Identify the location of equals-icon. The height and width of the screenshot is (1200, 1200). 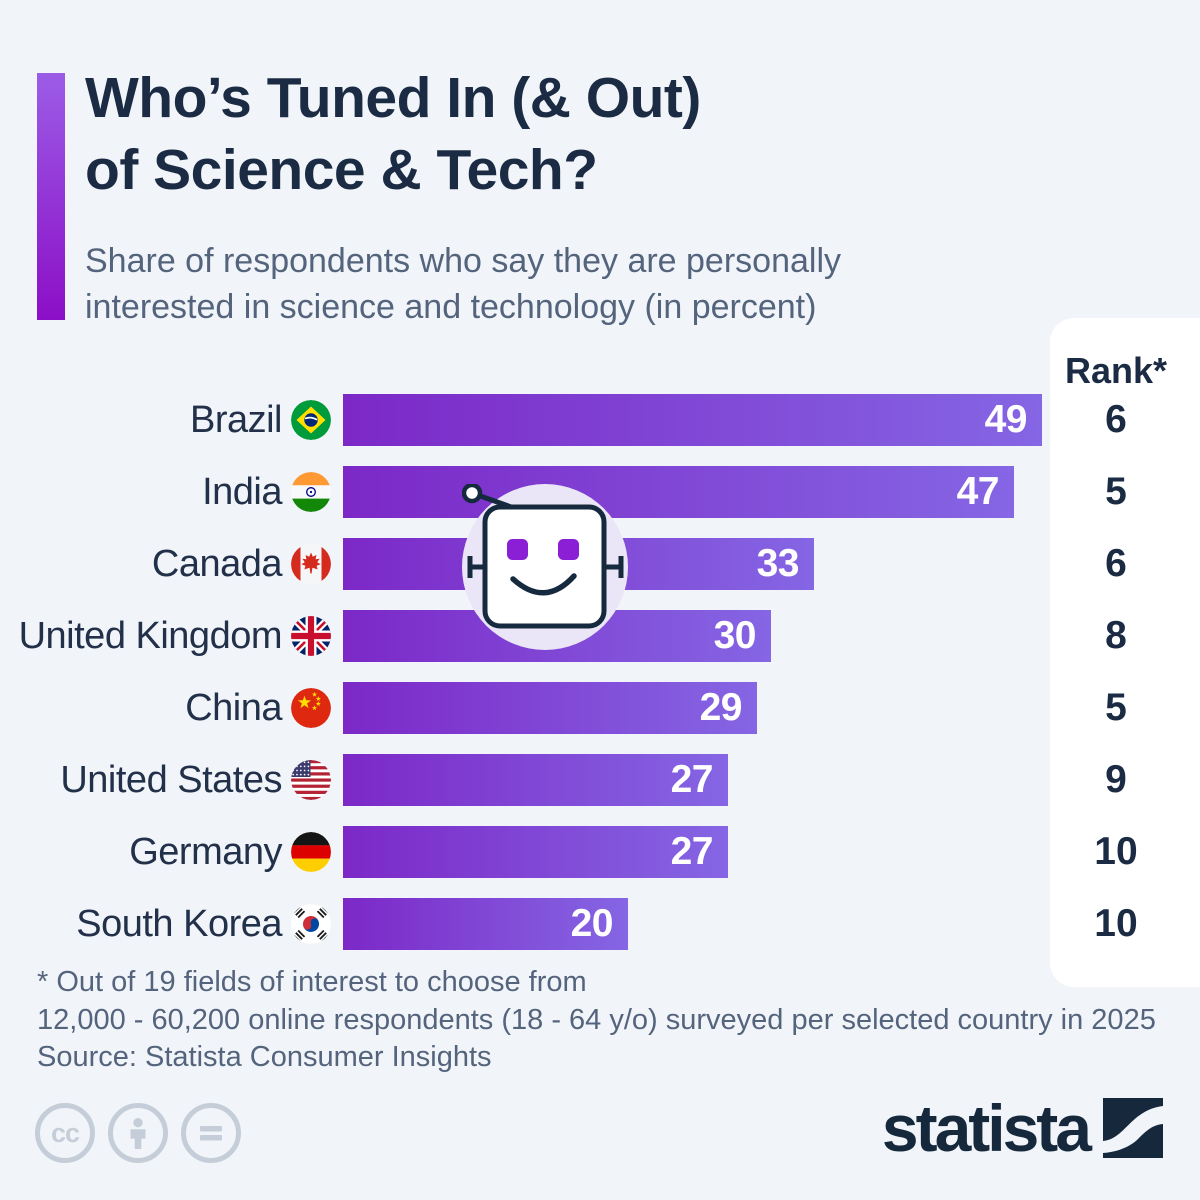
(211, 1133).